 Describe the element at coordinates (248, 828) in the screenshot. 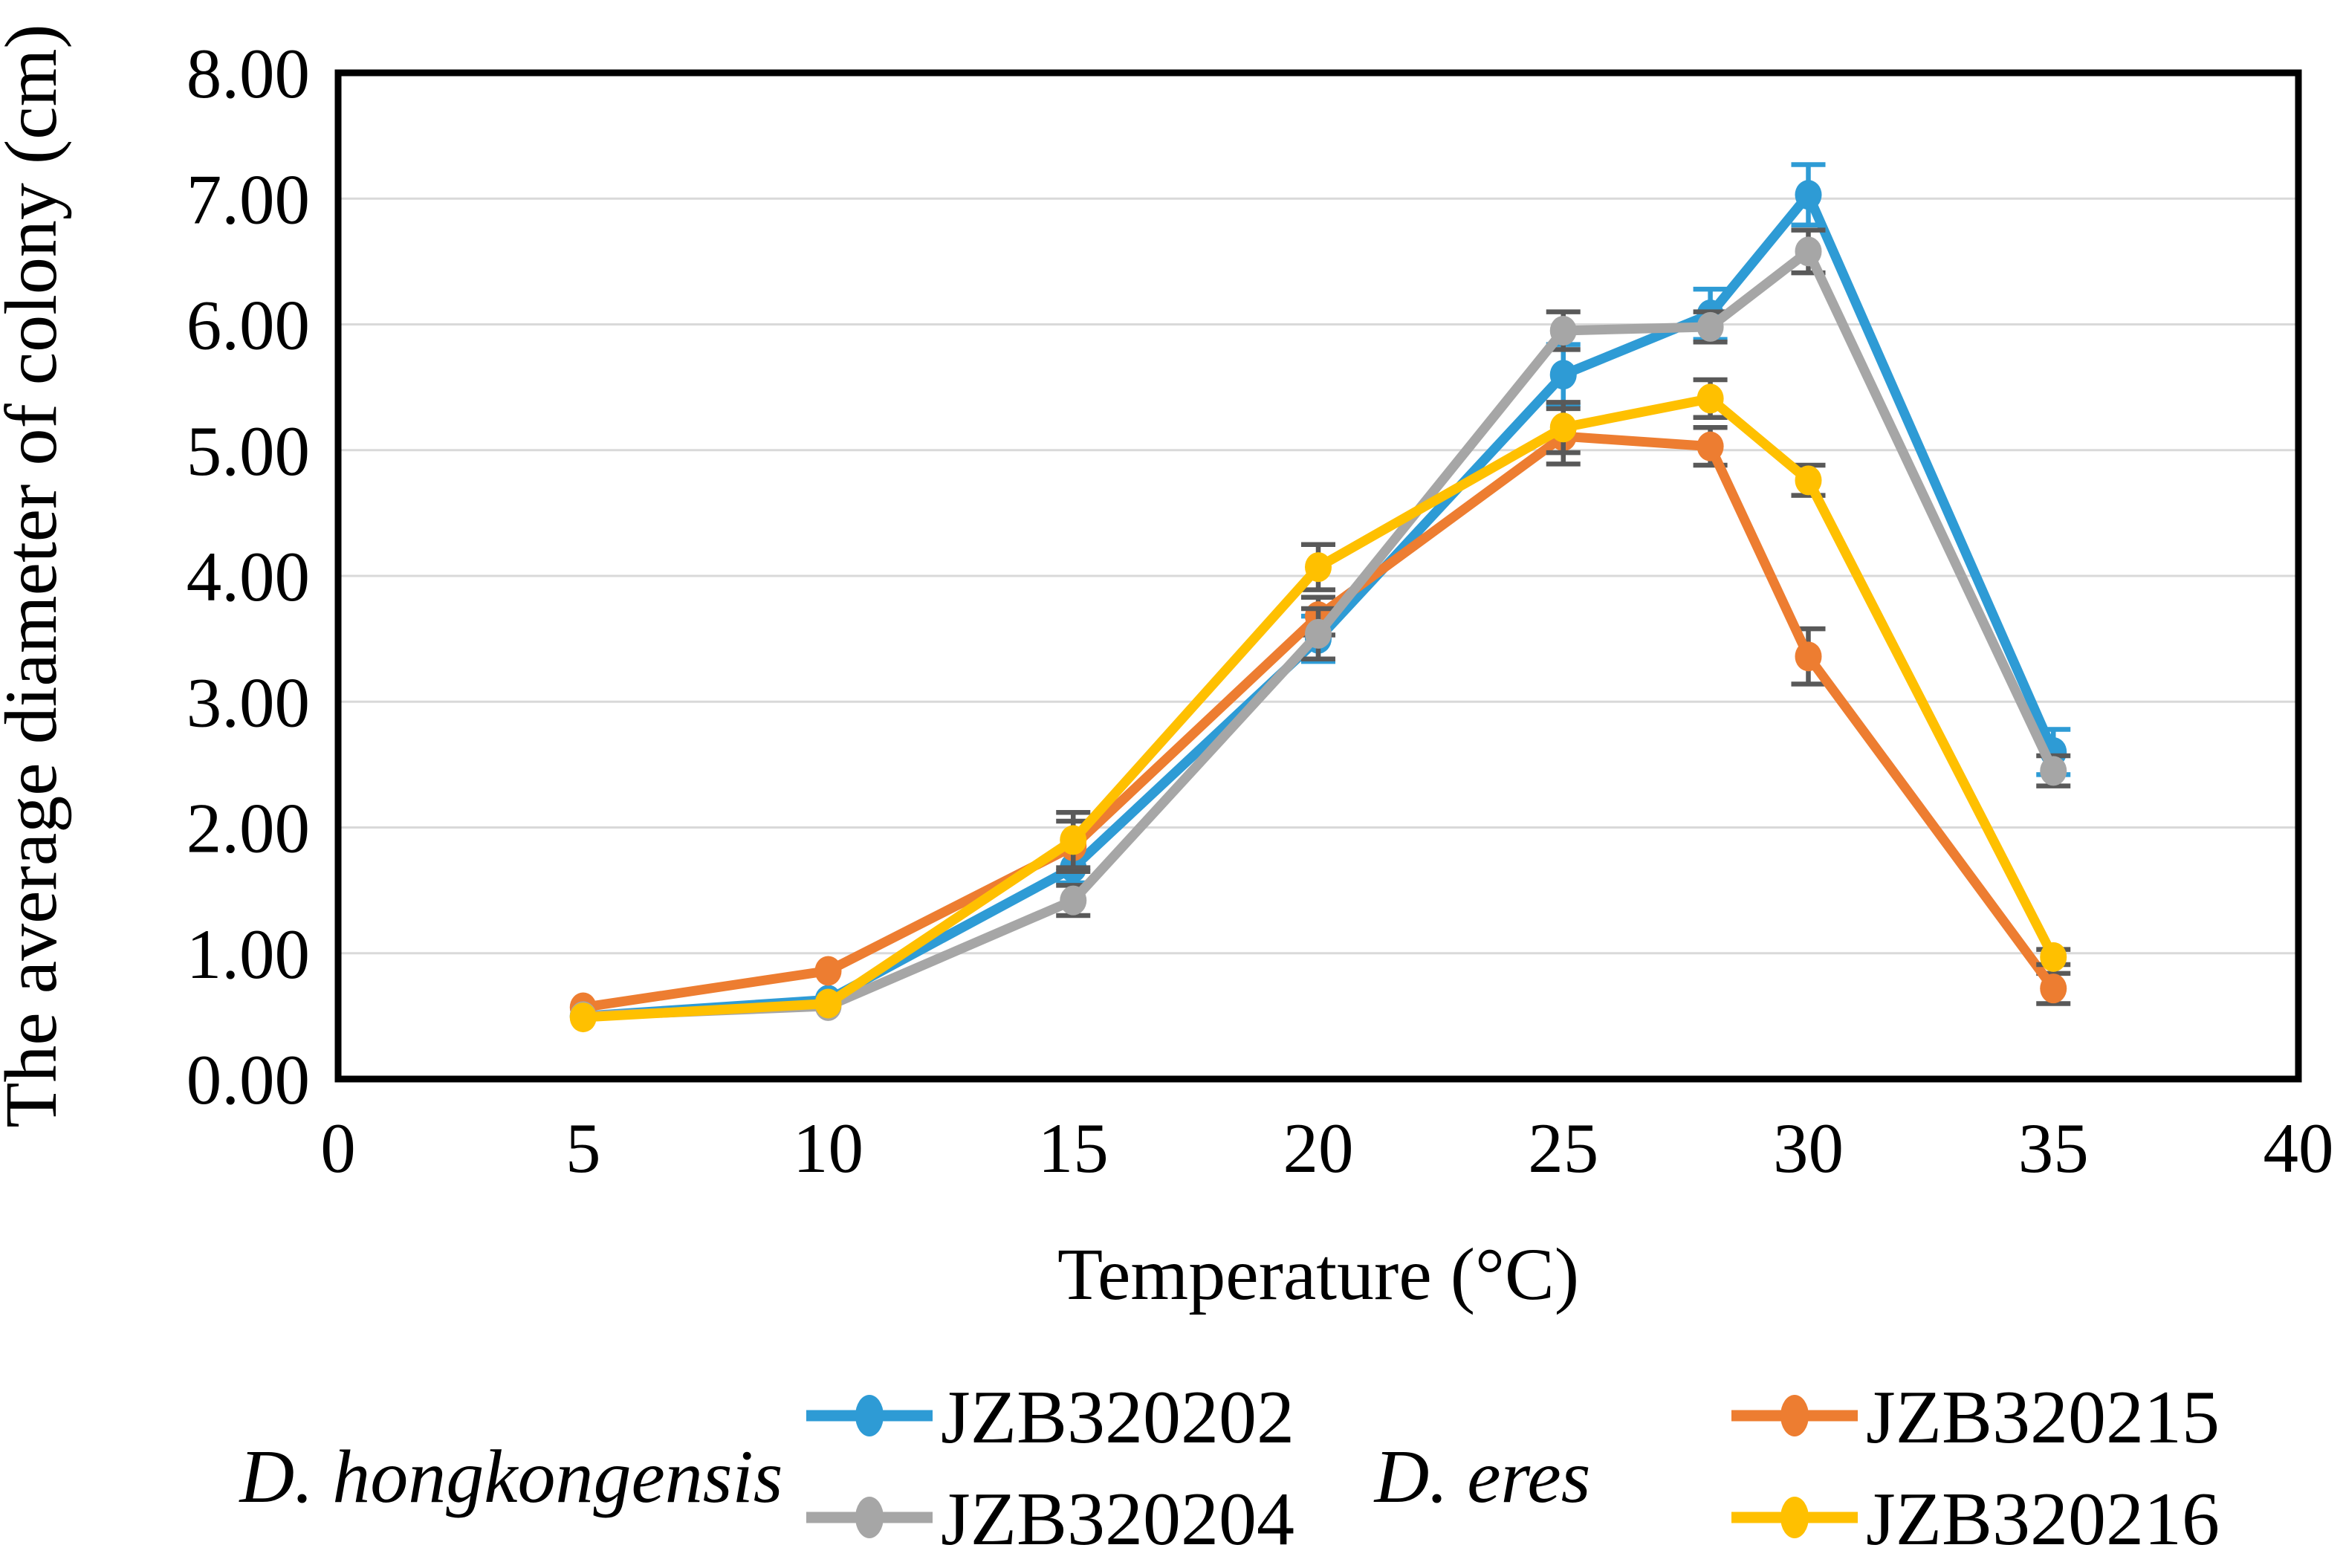

I see `y-tick-label: 2.00` at that location.